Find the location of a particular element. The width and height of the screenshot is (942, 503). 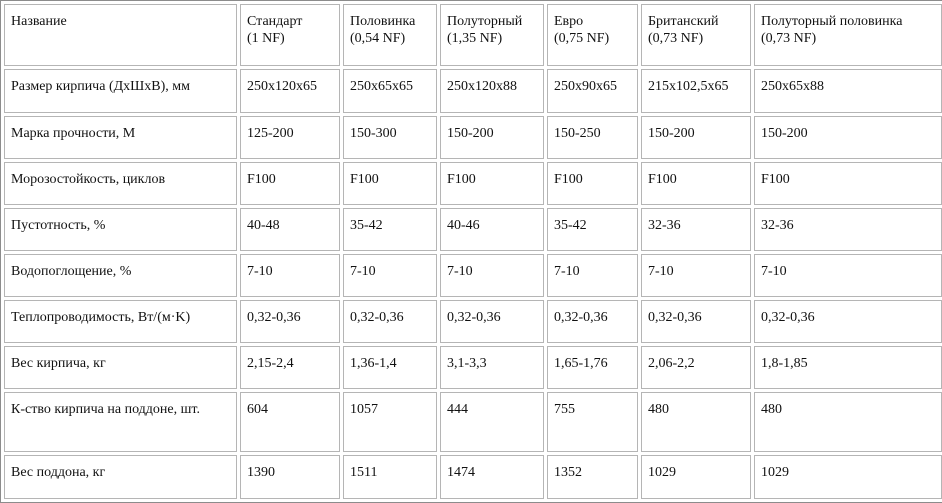

header-sublabel: (0,75 NF) is located at coordinates (582, 38).